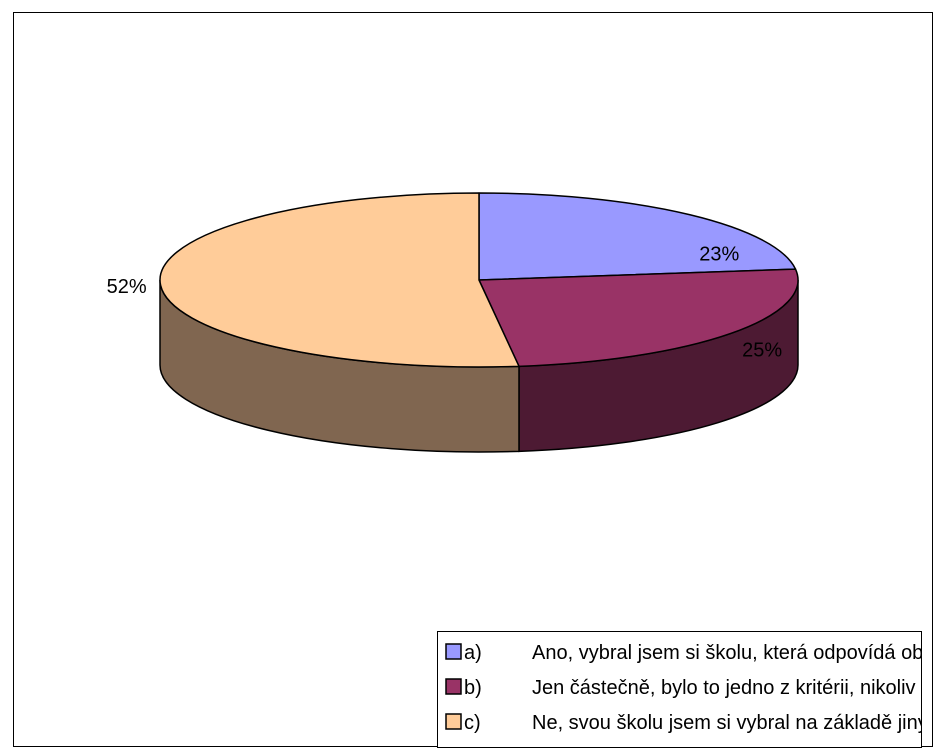  Describe the element at coordinates (762, 350) in the screenshot. I see `pie-label-b: 25%` at that location.